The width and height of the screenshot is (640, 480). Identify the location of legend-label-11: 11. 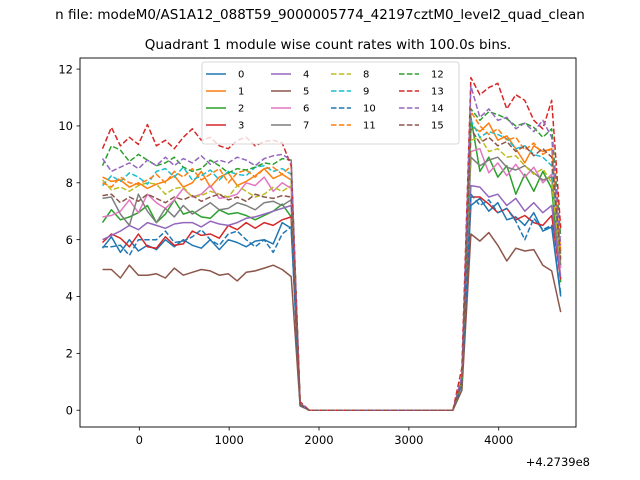
(369, 126).